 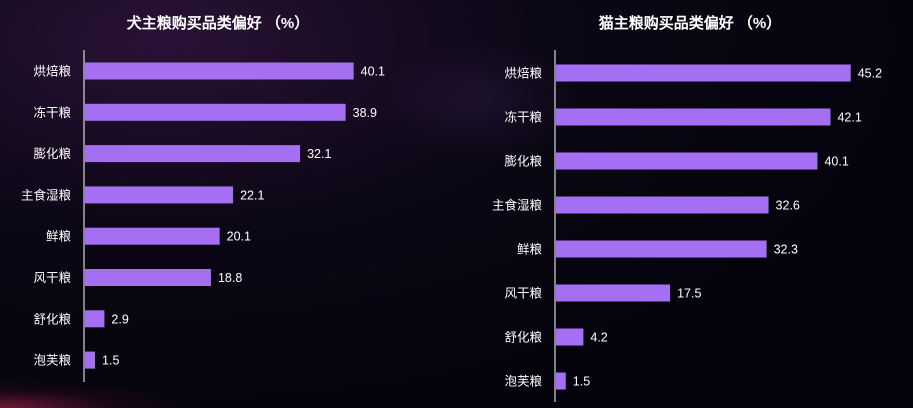 What do you see at coordinates (52, 277) in the screenshot?
I see `dog-category-label: 风干粮` at bounding box center [52, 277].